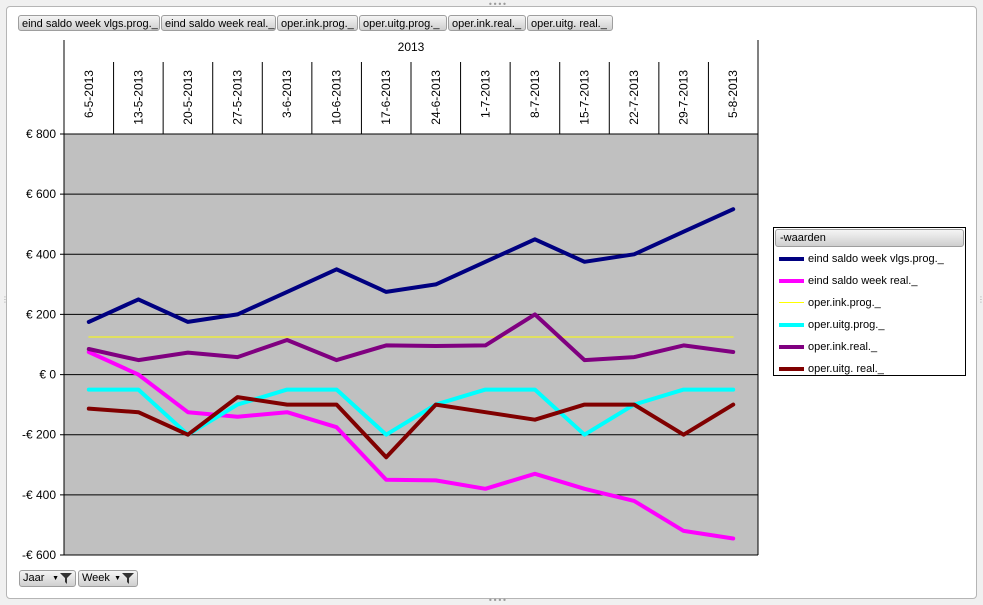  What do you see at coordinates (684, 97) in the screenshot?
I see `x-tick-label: 29-7-2013` at bounding box center [684, 97].